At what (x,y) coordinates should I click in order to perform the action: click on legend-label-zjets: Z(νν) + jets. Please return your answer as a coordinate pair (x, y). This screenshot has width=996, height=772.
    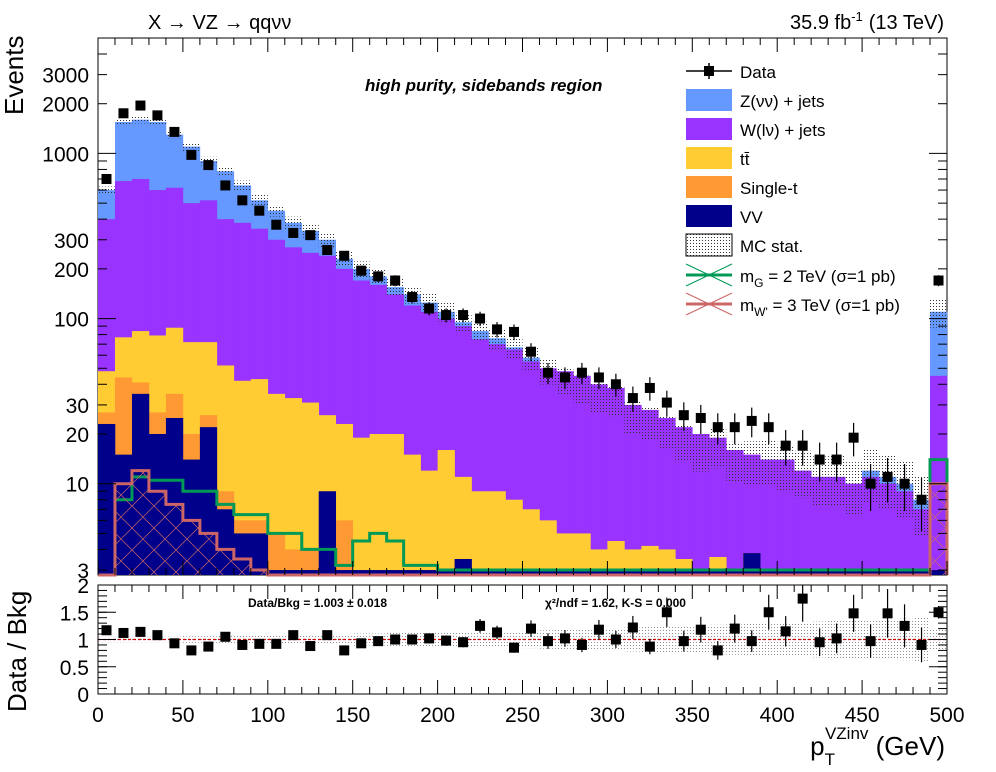
    Looking at the image, I should click on (782, 101).